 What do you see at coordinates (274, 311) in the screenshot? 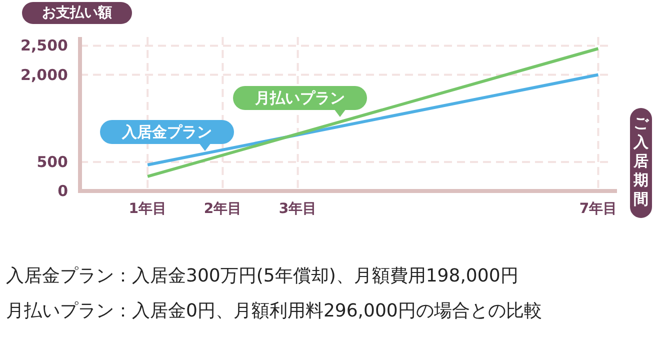
I see `text: 月払いプラン：入居金0円、月額利用料296,000円の場合との比較` at bounding box center [274, 311].